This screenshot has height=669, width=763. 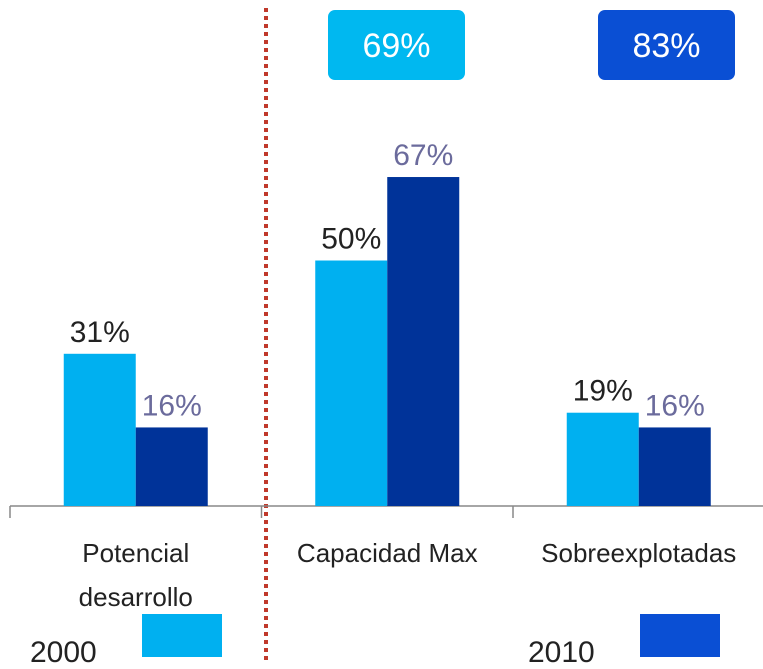 What do you see at coordinates (638, 553) in the screenshot?
I see `x-tick-label: Sobreexplotadas` at bounding box center [638, 553].